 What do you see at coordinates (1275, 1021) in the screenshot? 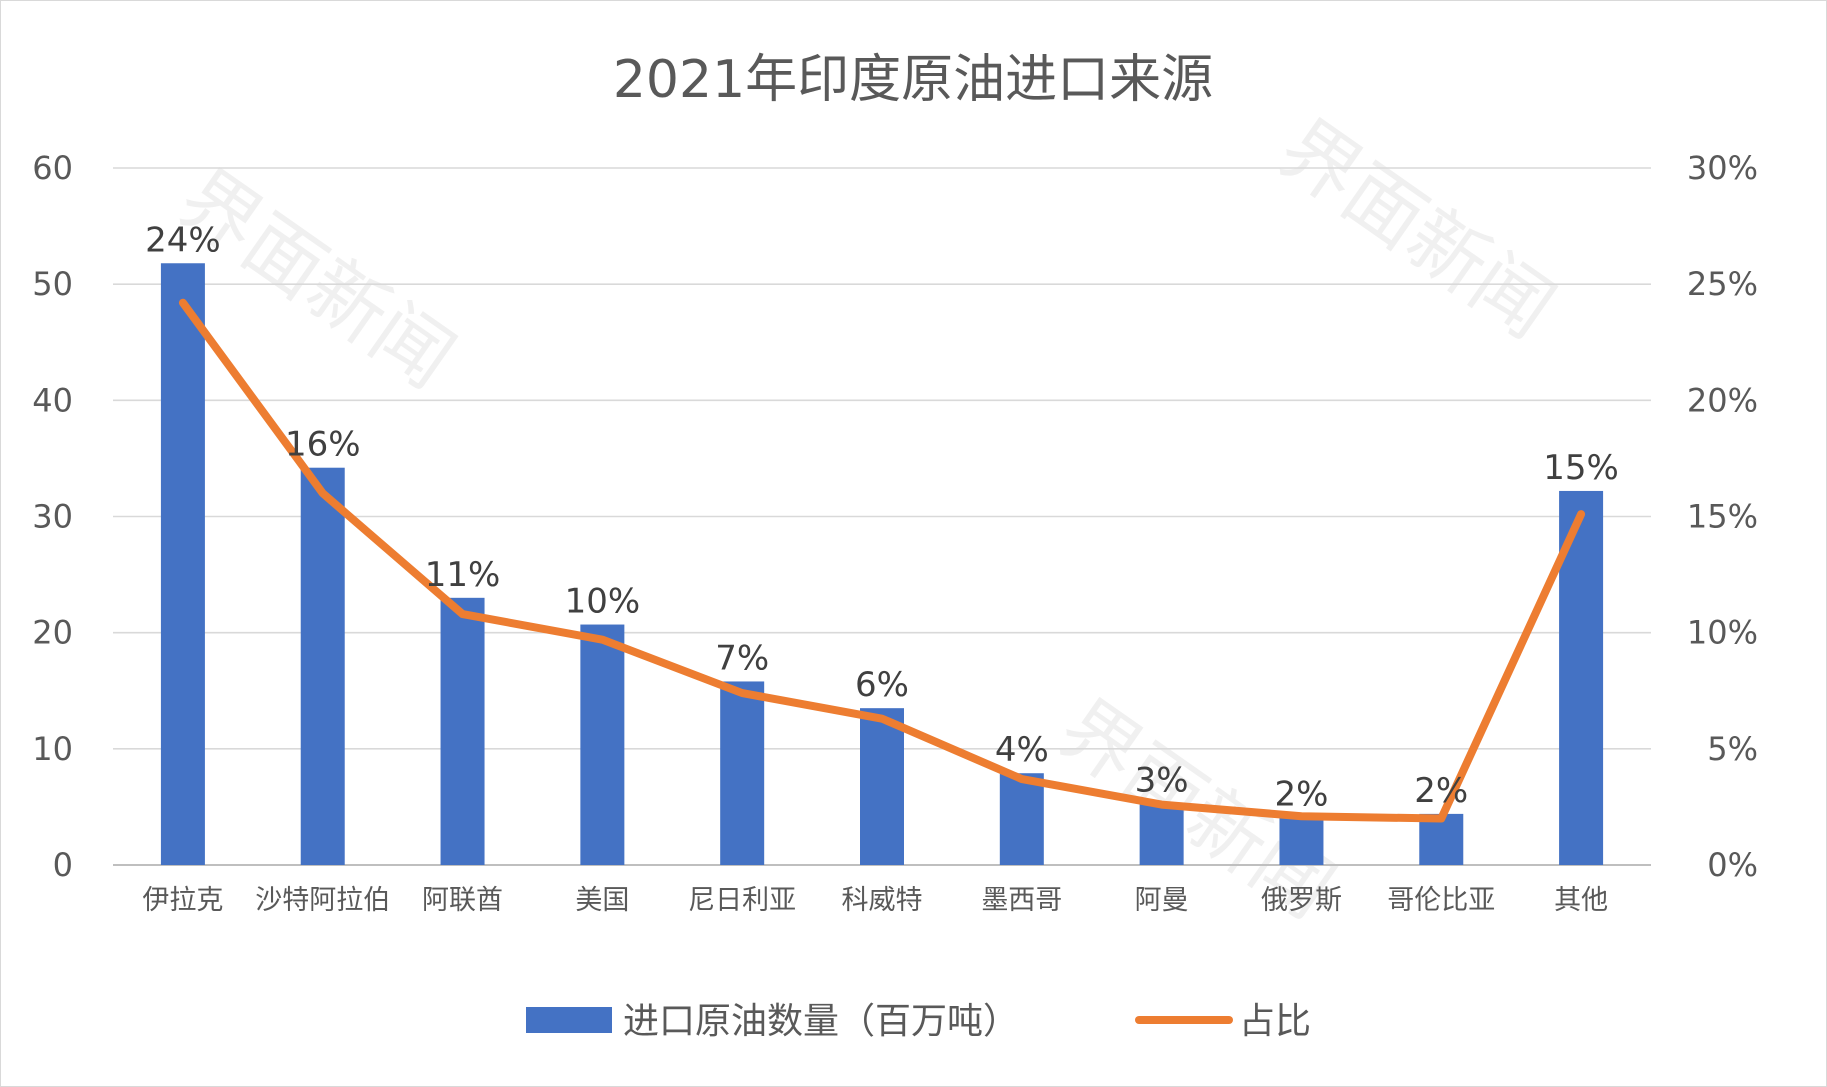
I see `legend-line-label: 占比` at bounding box center [1275, 1021].